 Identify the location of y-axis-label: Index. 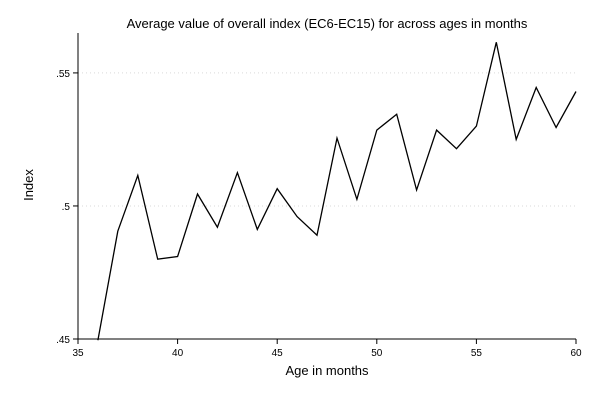
(28, 185).